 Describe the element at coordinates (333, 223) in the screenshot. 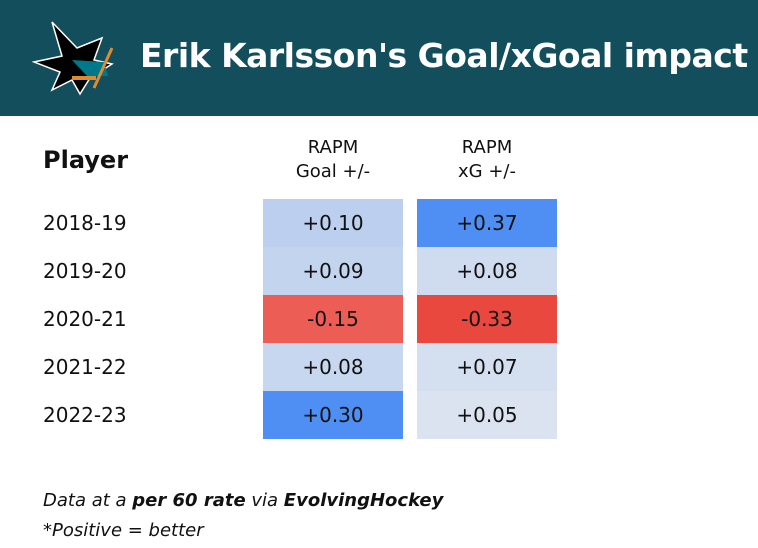

I see `goal-value-cell: +0.10` at that location.